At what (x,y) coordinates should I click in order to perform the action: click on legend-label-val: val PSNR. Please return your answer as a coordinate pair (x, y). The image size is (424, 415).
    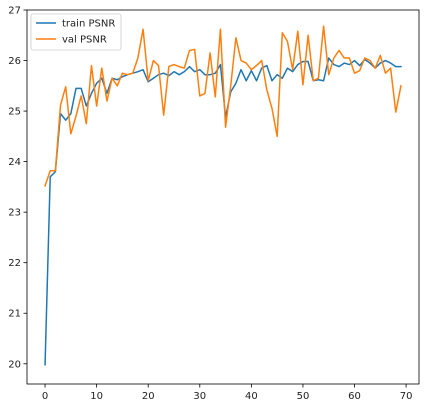
    Looking at the image, I should click on (84, 40).